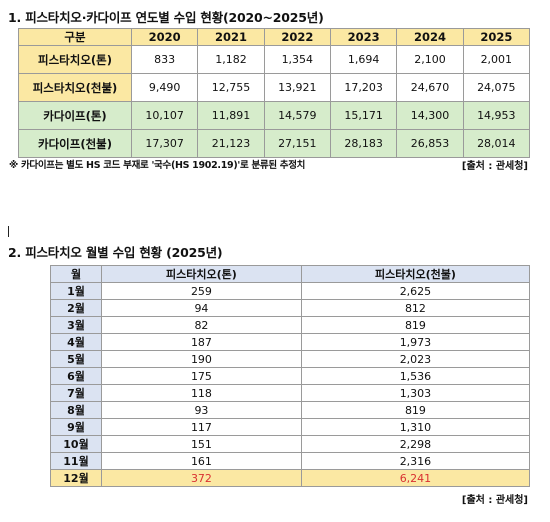 The image size is (550, 522). What do you see at coordinates (166, 17) in the screenshot?
I see `section1-title: 1. 피스타치오·카다이프 연도별 수입 현황(2020~2025년)` at bounding box center [166, 17].